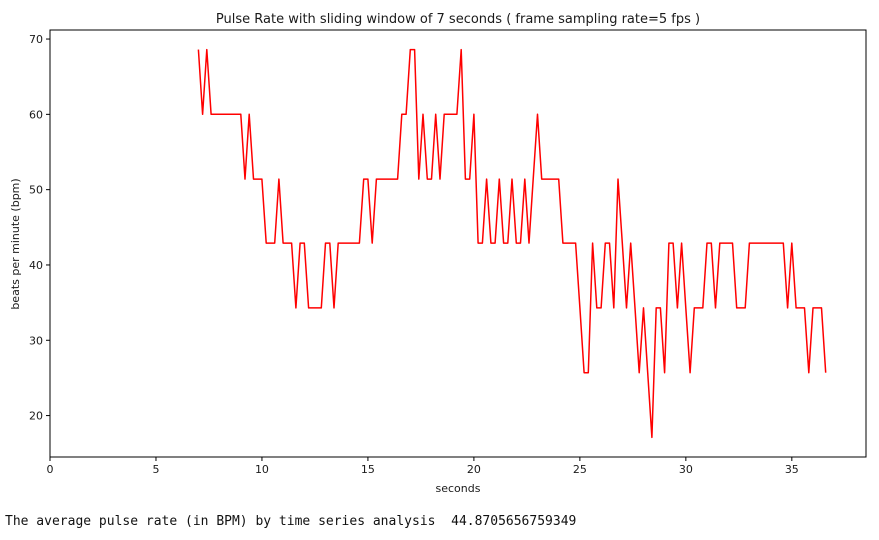  What do you see at coordinates (423, 466) in the screenshot?
I see `x-axis: 0 5 10 15 20 25 30 35` at bounding box center [423, 466].